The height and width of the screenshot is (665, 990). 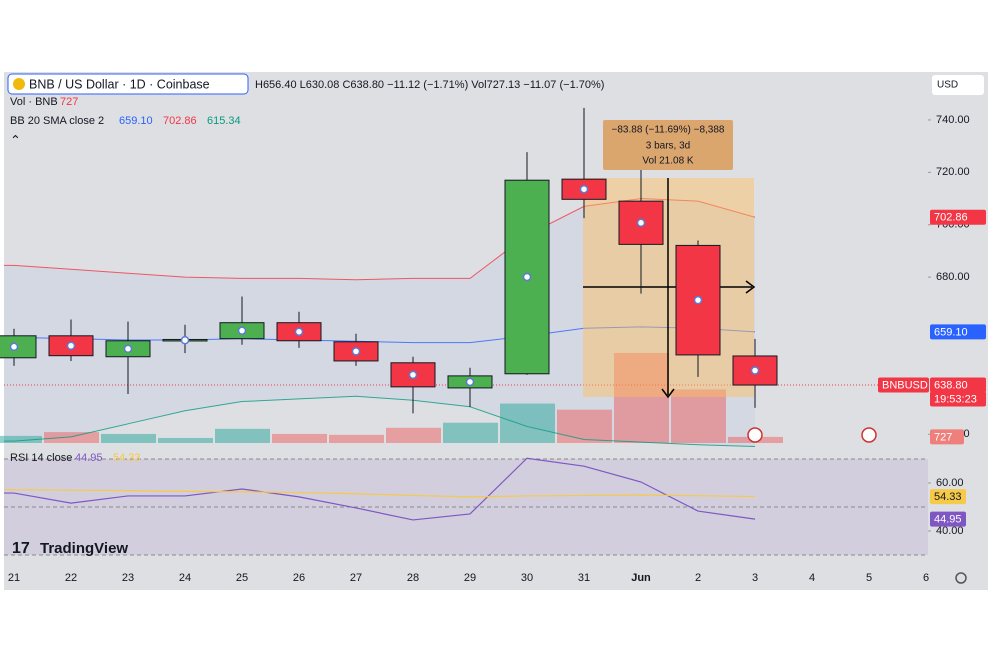 I want to click on price-tag-label: 44.95, so click(x=948, y=520).